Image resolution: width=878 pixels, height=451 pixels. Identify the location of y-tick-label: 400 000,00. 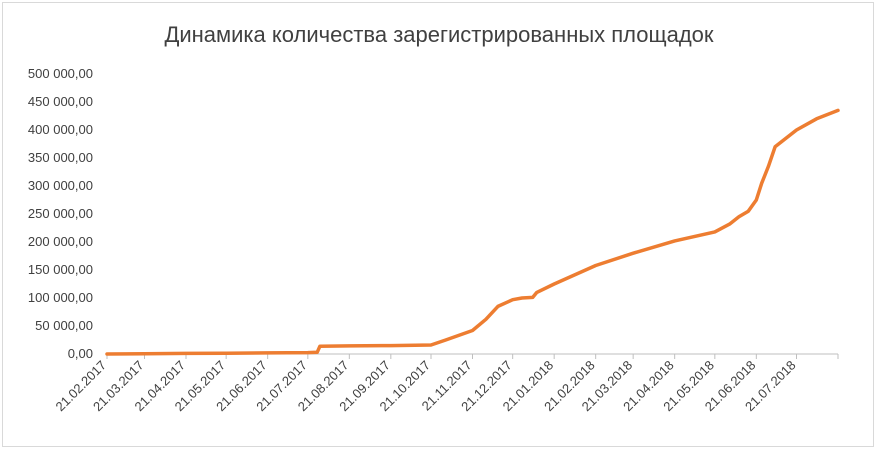
(60, 129).